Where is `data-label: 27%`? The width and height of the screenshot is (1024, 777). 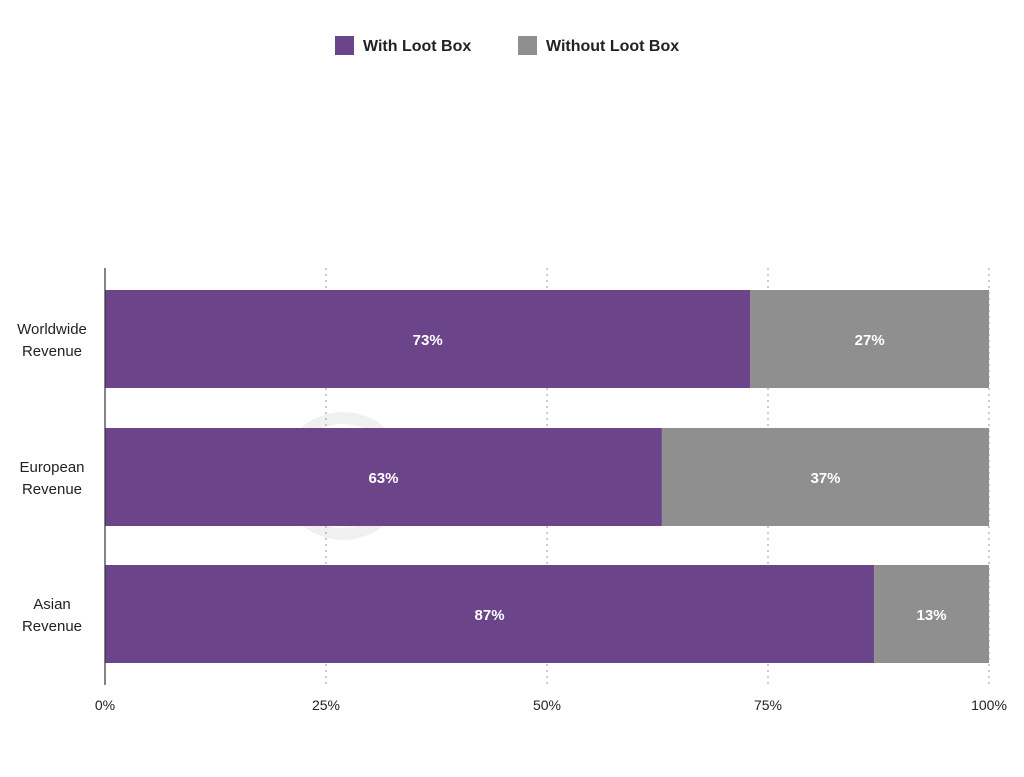 data-label: 27% is located at coordinates (870, 340).